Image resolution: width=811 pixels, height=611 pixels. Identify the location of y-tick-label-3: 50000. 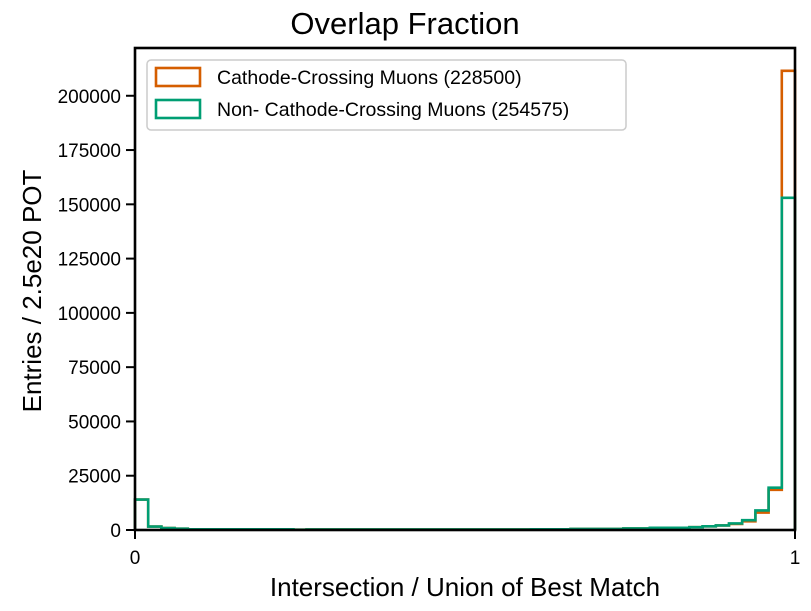
(94, 422).